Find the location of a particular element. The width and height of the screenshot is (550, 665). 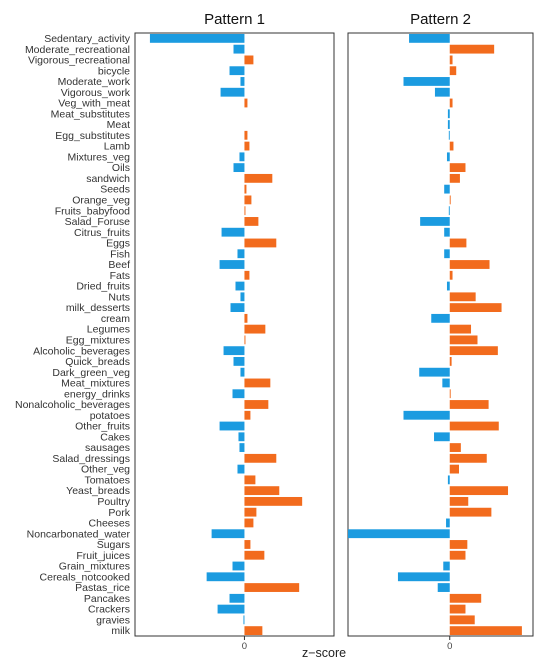

category-label: Noncarbonated_water is located at coordinates (79, 534).